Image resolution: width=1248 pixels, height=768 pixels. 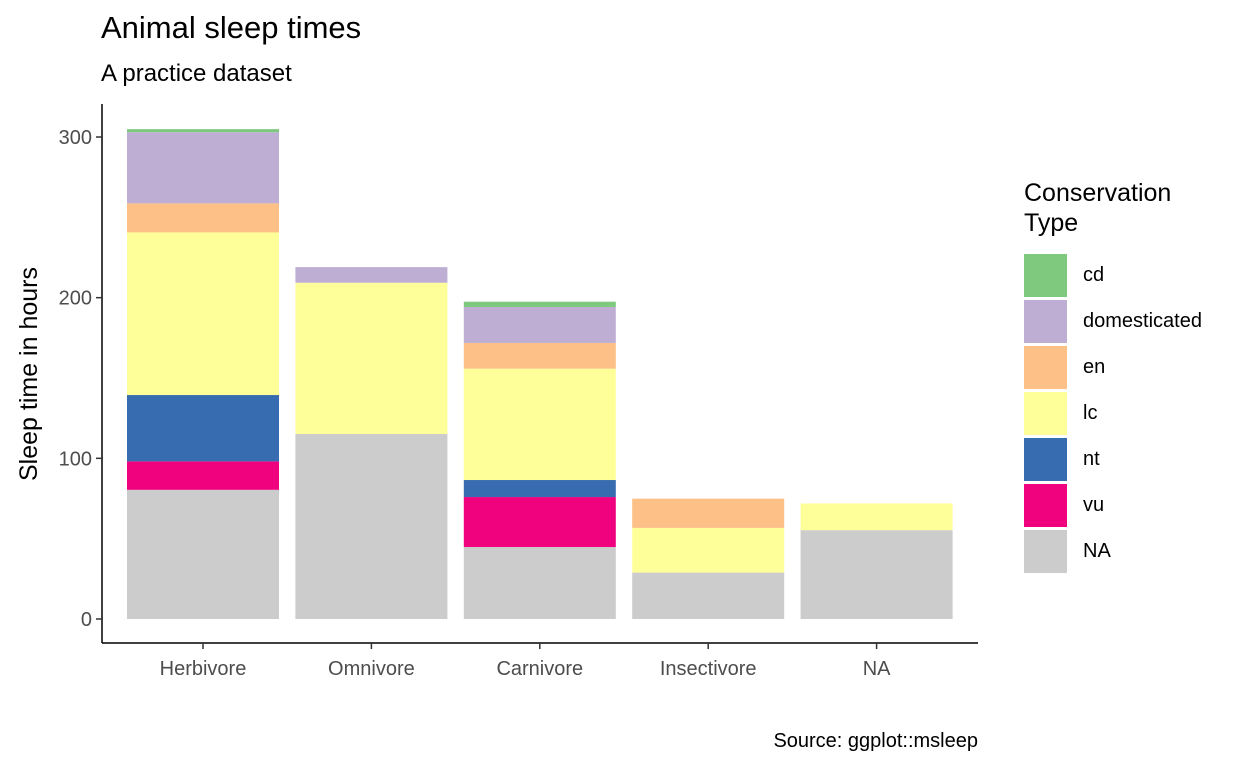 I want to click on bar-segment-vu-herbivore, so click(x=203, y=475).